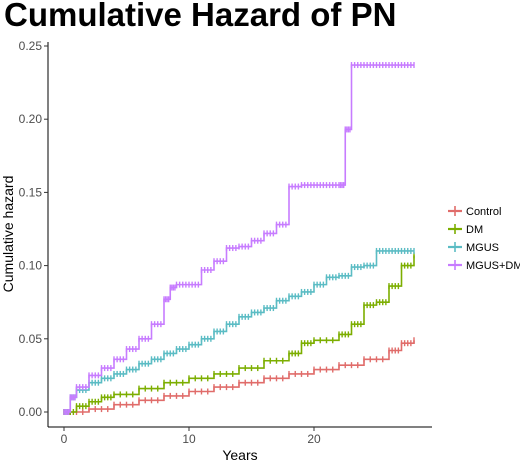 This screenshot has width=520, height=463. Describe the element at coordinates (64, 439) in the screenshot. I see `x-tick-label: 0` at that location.